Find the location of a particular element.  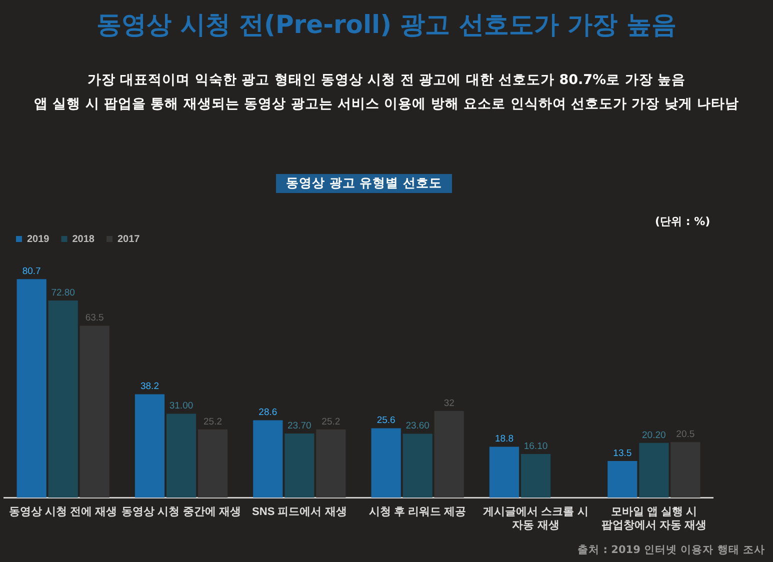

data-label: 31.00 is located at coordinates (181, 406).